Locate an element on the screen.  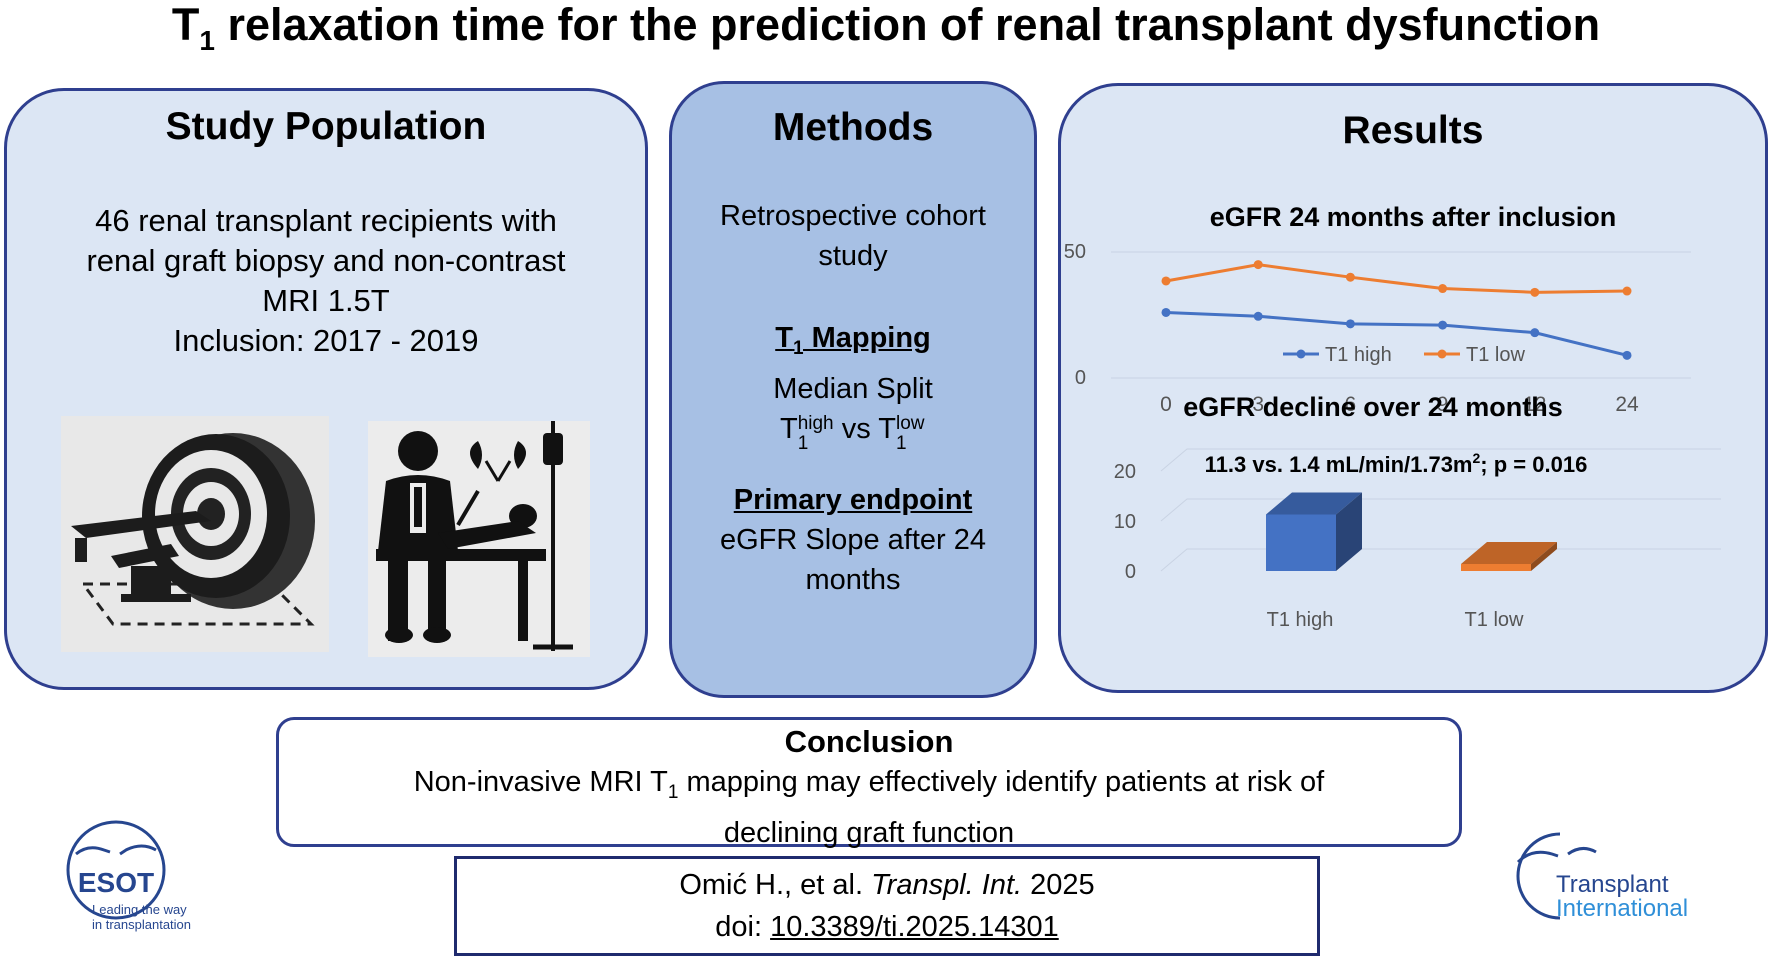
esot-tagline: Leading the way in transplantation is located at coordinates (141, 917).